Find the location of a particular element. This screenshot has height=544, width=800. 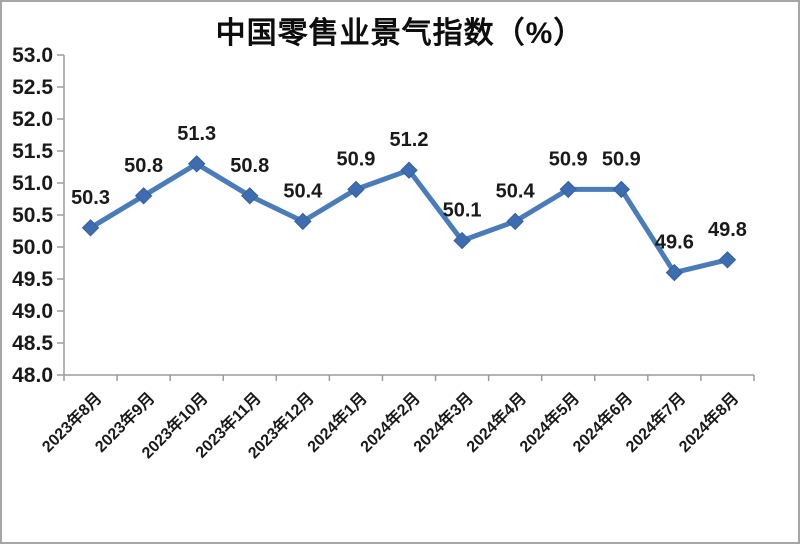

y-axis-tick-label: 52.0 is located at coordinates (32, 119).